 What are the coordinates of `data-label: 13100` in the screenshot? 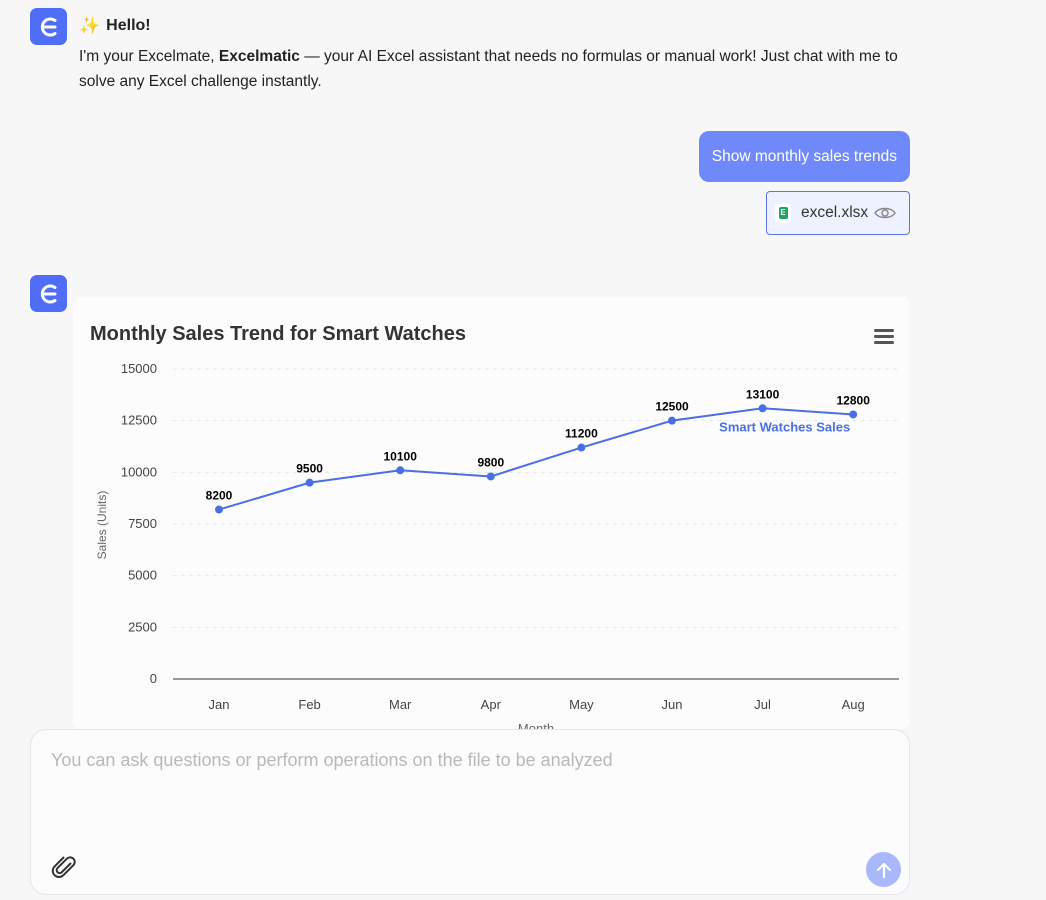 It's located at (763, 394).